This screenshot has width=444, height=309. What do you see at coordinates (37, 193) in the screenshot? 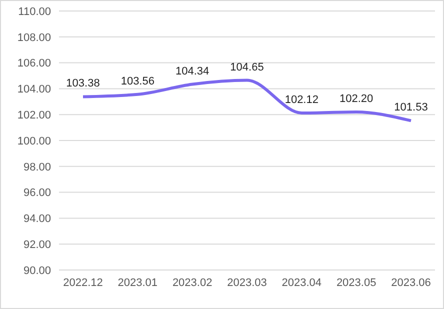
I see `y-tick-label: 96.00` at bounding box center [37, 193].